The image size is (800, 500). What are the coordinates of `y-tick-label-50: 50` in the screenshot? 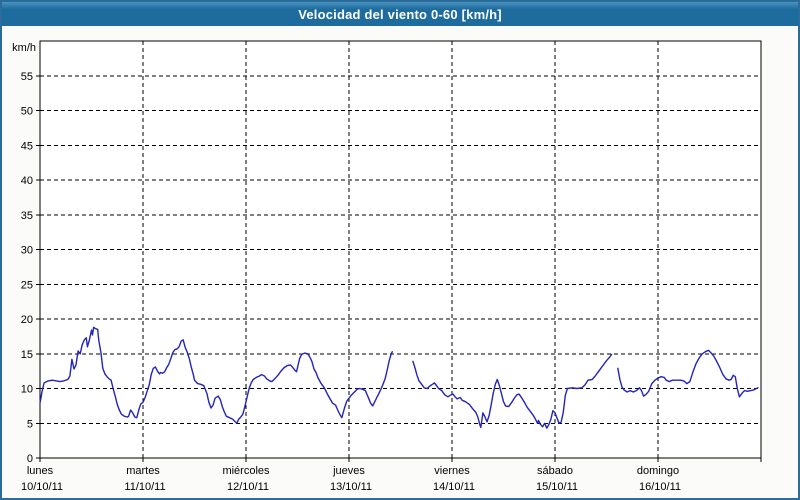 It's located at (27, 112).